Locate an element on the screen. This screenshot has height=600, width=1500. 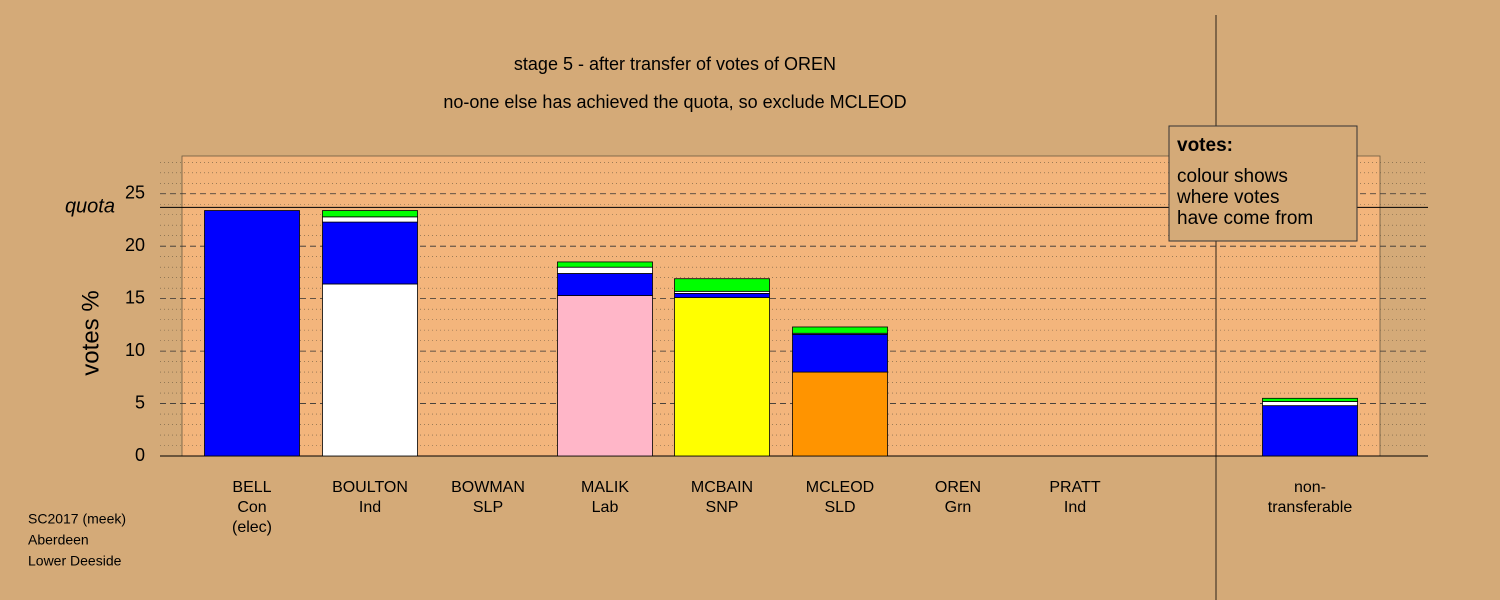
x-tick-label: BELL is located at coordinates (251, 487).